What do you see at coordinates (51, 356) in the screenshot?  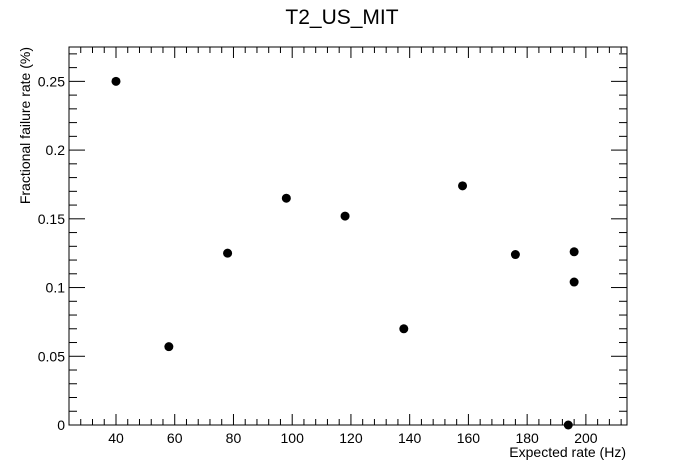 I see `y-tick-label: 0.05` at bounding box center [51, 356].